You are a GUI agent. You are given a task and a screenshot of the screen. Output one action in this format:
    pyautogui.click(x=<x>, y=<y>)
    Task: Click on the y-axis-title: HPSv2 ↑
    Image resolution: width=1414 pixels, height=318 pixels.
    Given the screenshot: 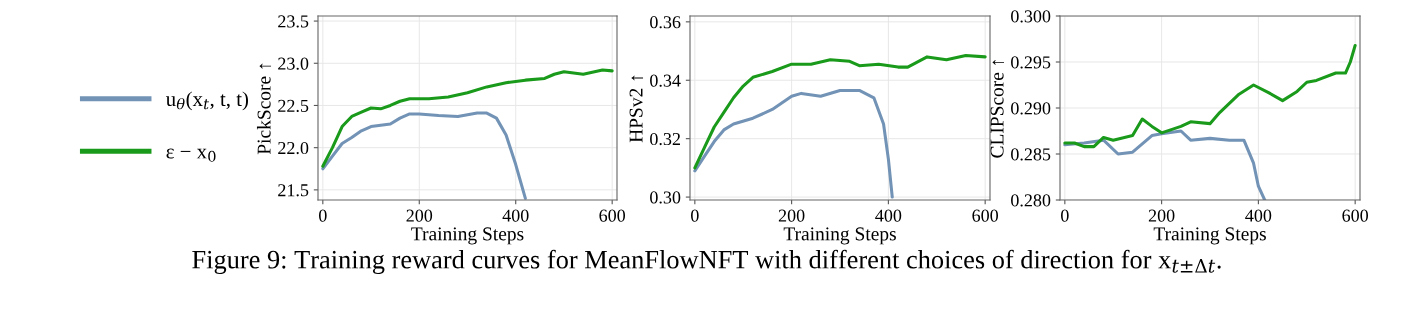 What is the action you would take?
    pyautogui.click(x=636, y=109)
    